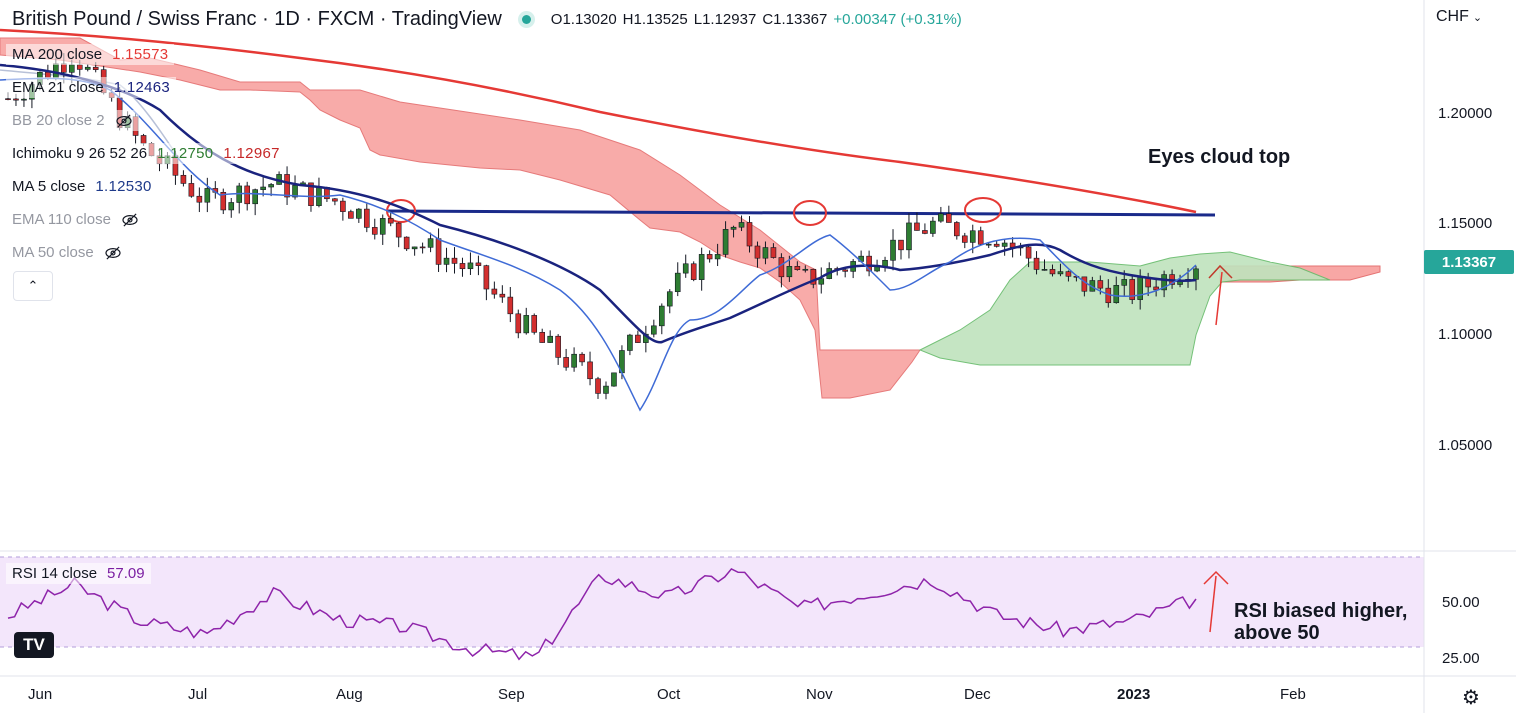 This screenshot has width=1516, height=713. What do you see at coordinates (34, 645) in the screenshot?
I see `tradingview-logo: TV` at bounding box center [34, 645].